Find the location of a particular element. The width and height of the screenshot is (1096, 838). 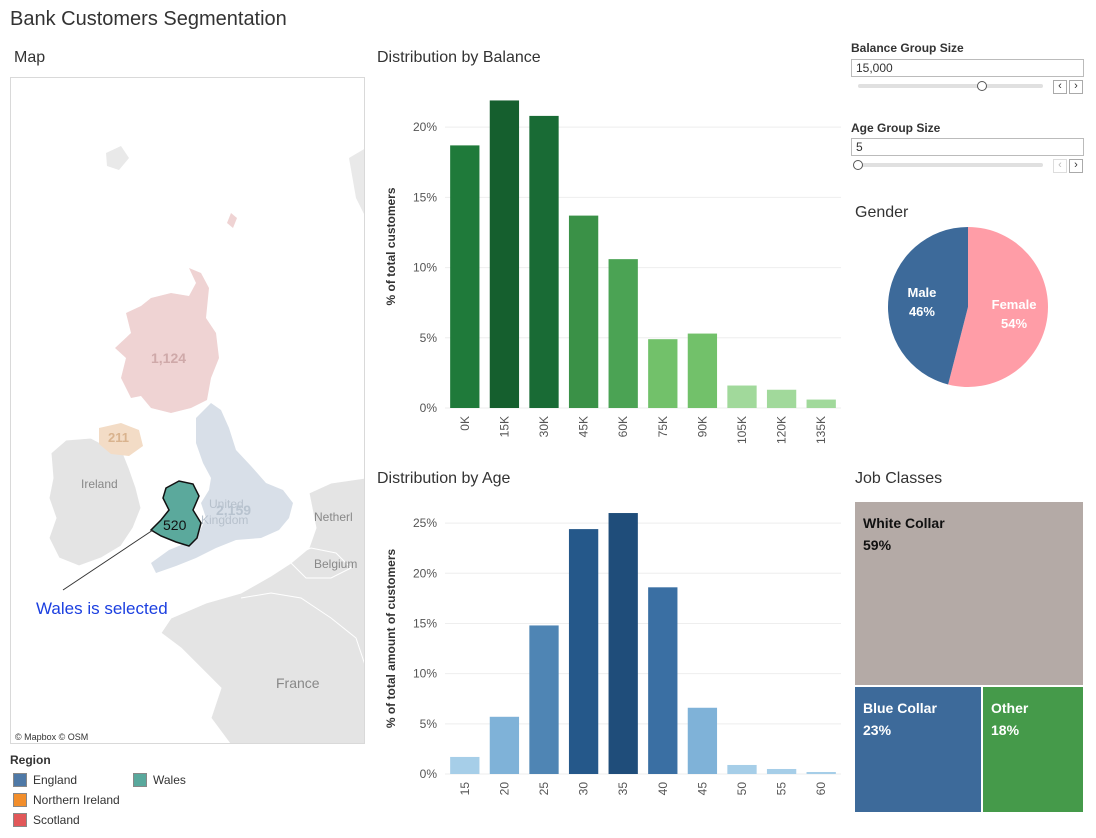

treemap-cell-pct: 18% is located at coordinates (1005, 730).